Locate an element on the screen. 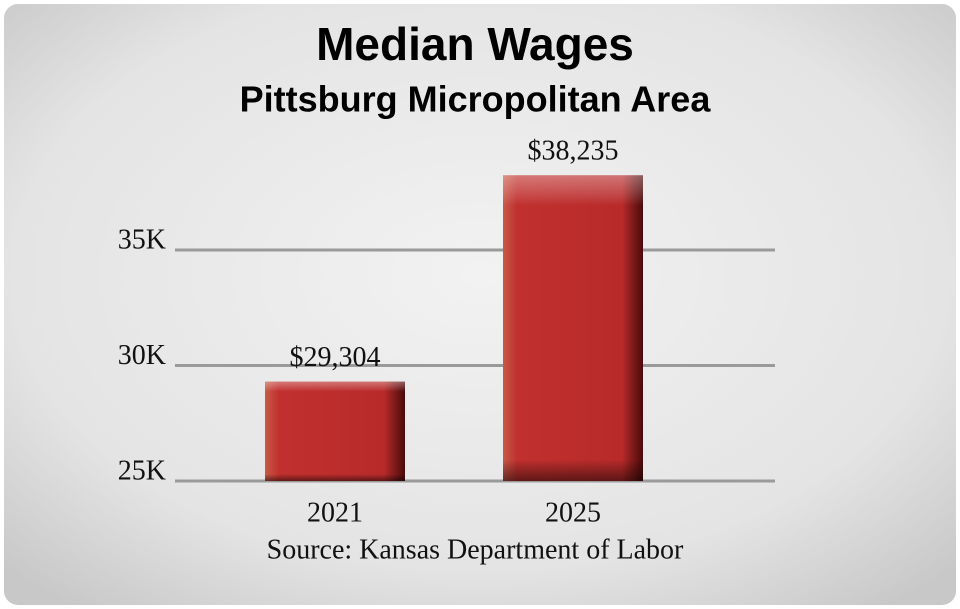 Image resolution: width=960 pixels, height=609 pixels. y-tick-label: 35K is located at coordinates (142, 239).